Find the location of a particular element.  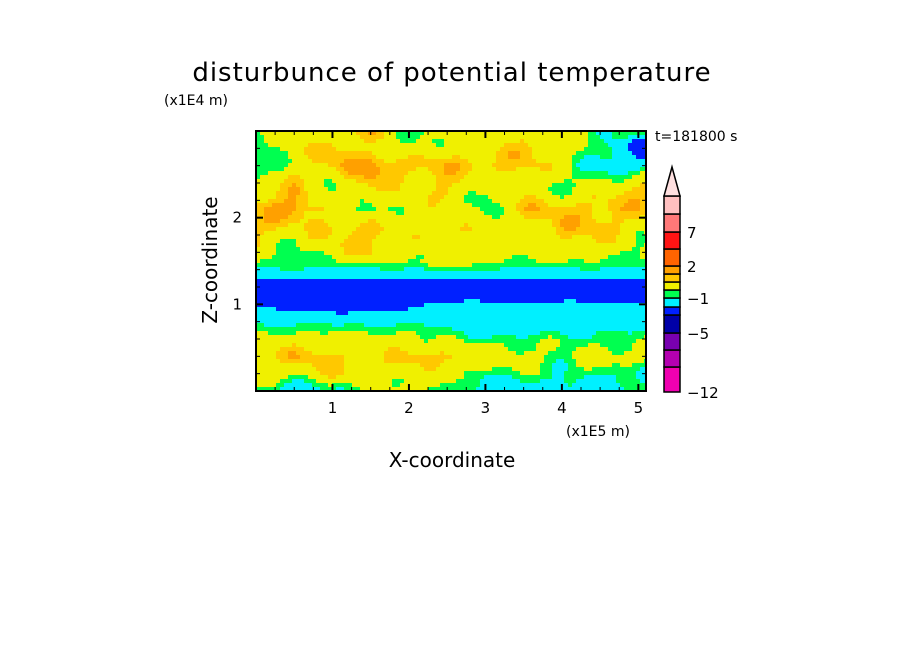

y-axis-unit: (x1E4 m) is located at coordinates (196, 101).